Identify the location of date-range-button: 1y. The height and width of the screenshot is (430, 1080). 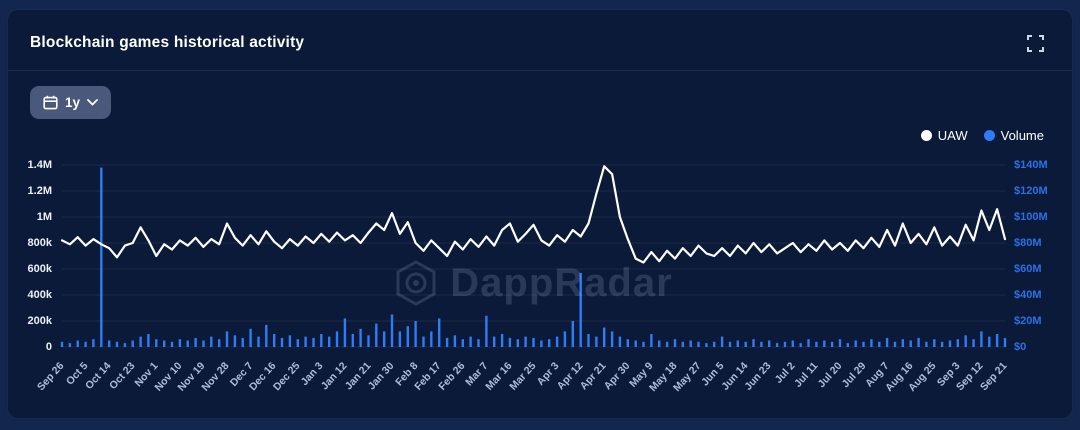
(71, 102).